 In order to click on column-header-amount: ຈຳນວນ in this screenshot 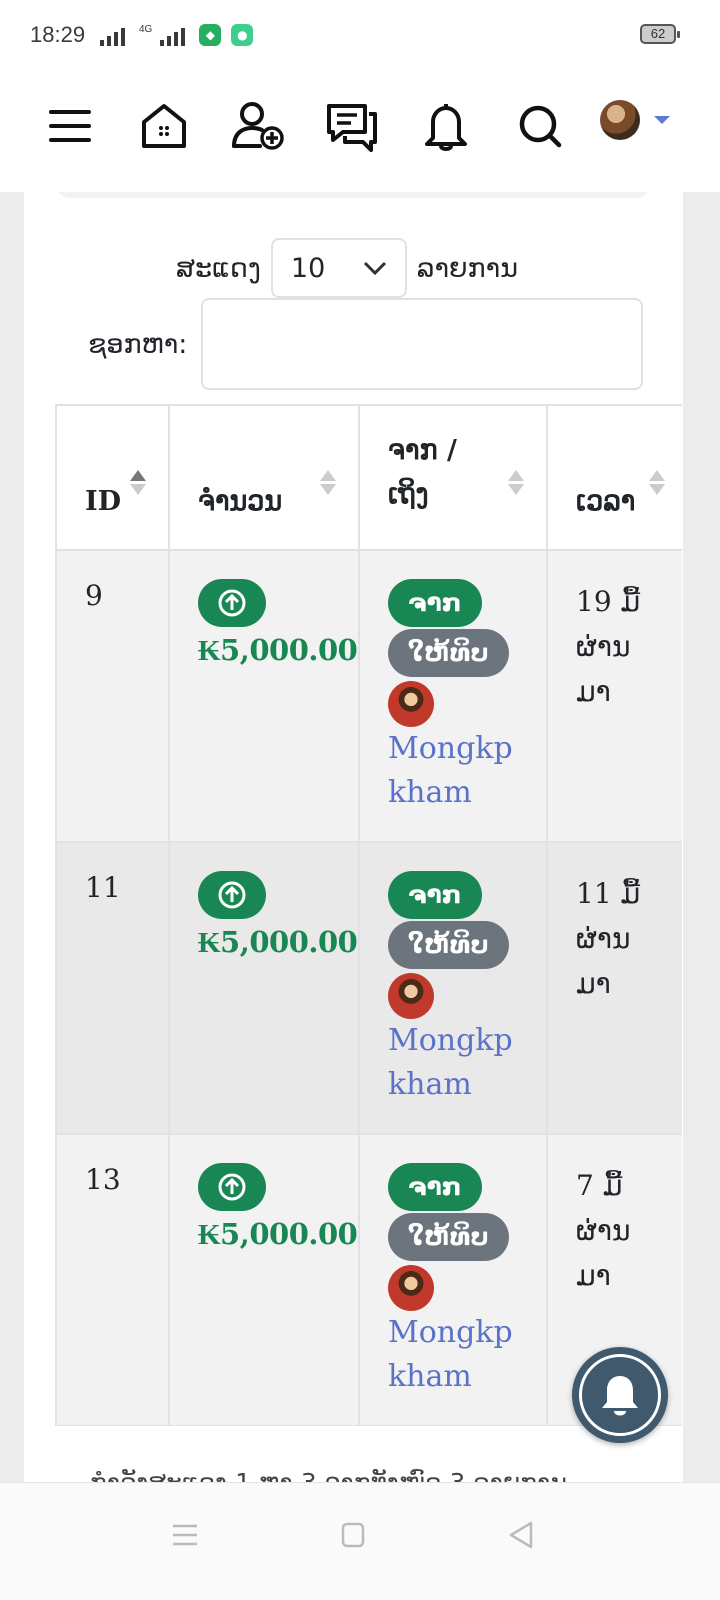, I will do `click(264, 477)`.